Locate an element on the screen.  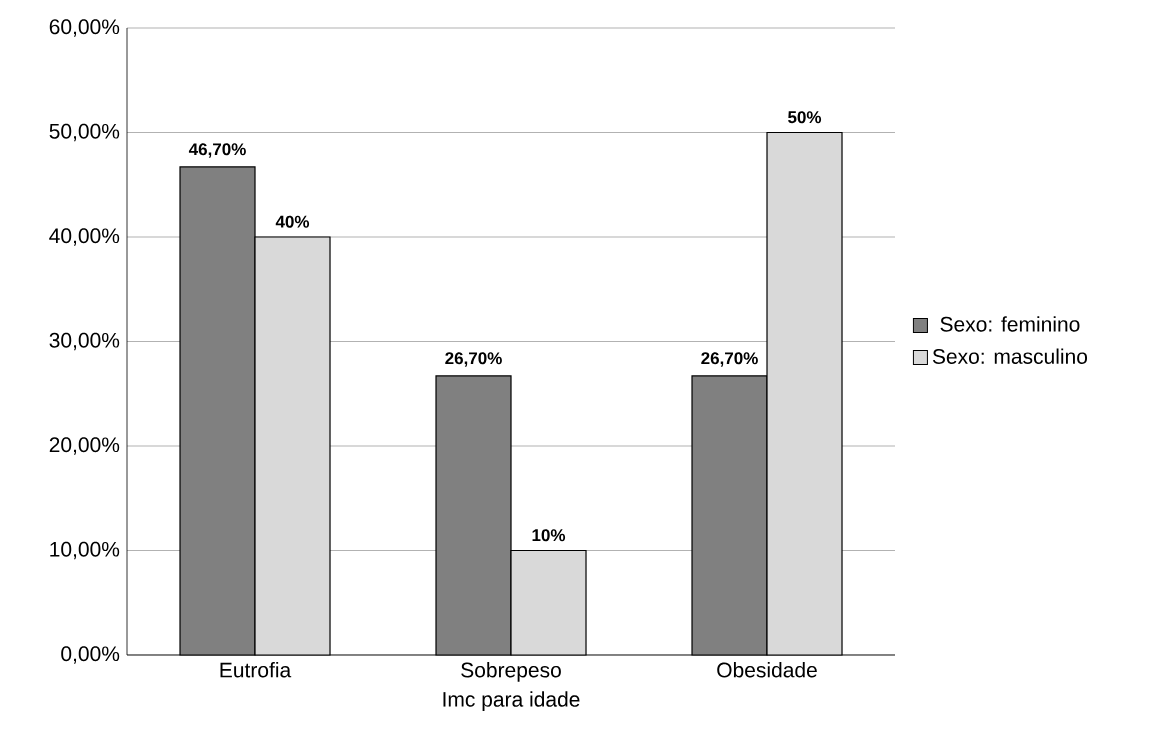
legend-label: Sexo: masculino is located at coordinates (1010, 356).